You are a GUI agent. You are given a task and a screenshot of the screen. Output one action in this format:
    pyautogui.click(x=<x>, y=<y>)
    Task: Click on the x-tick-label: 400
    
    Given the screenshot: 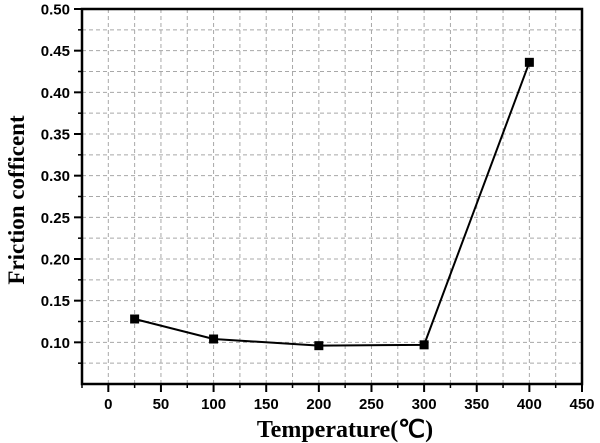 What is the action you would take?
    pyautogui.click(x=529, y=404)
    